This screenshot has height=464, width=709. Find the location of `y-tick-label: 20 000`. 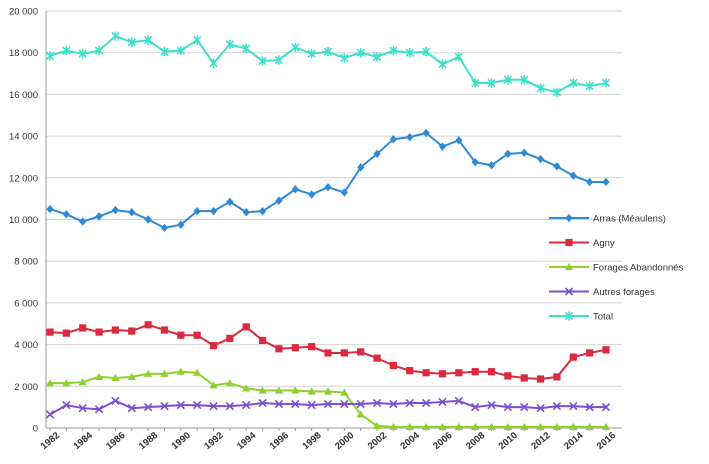

y-tick-label: 20 000 is located at coordinates (23, 12).